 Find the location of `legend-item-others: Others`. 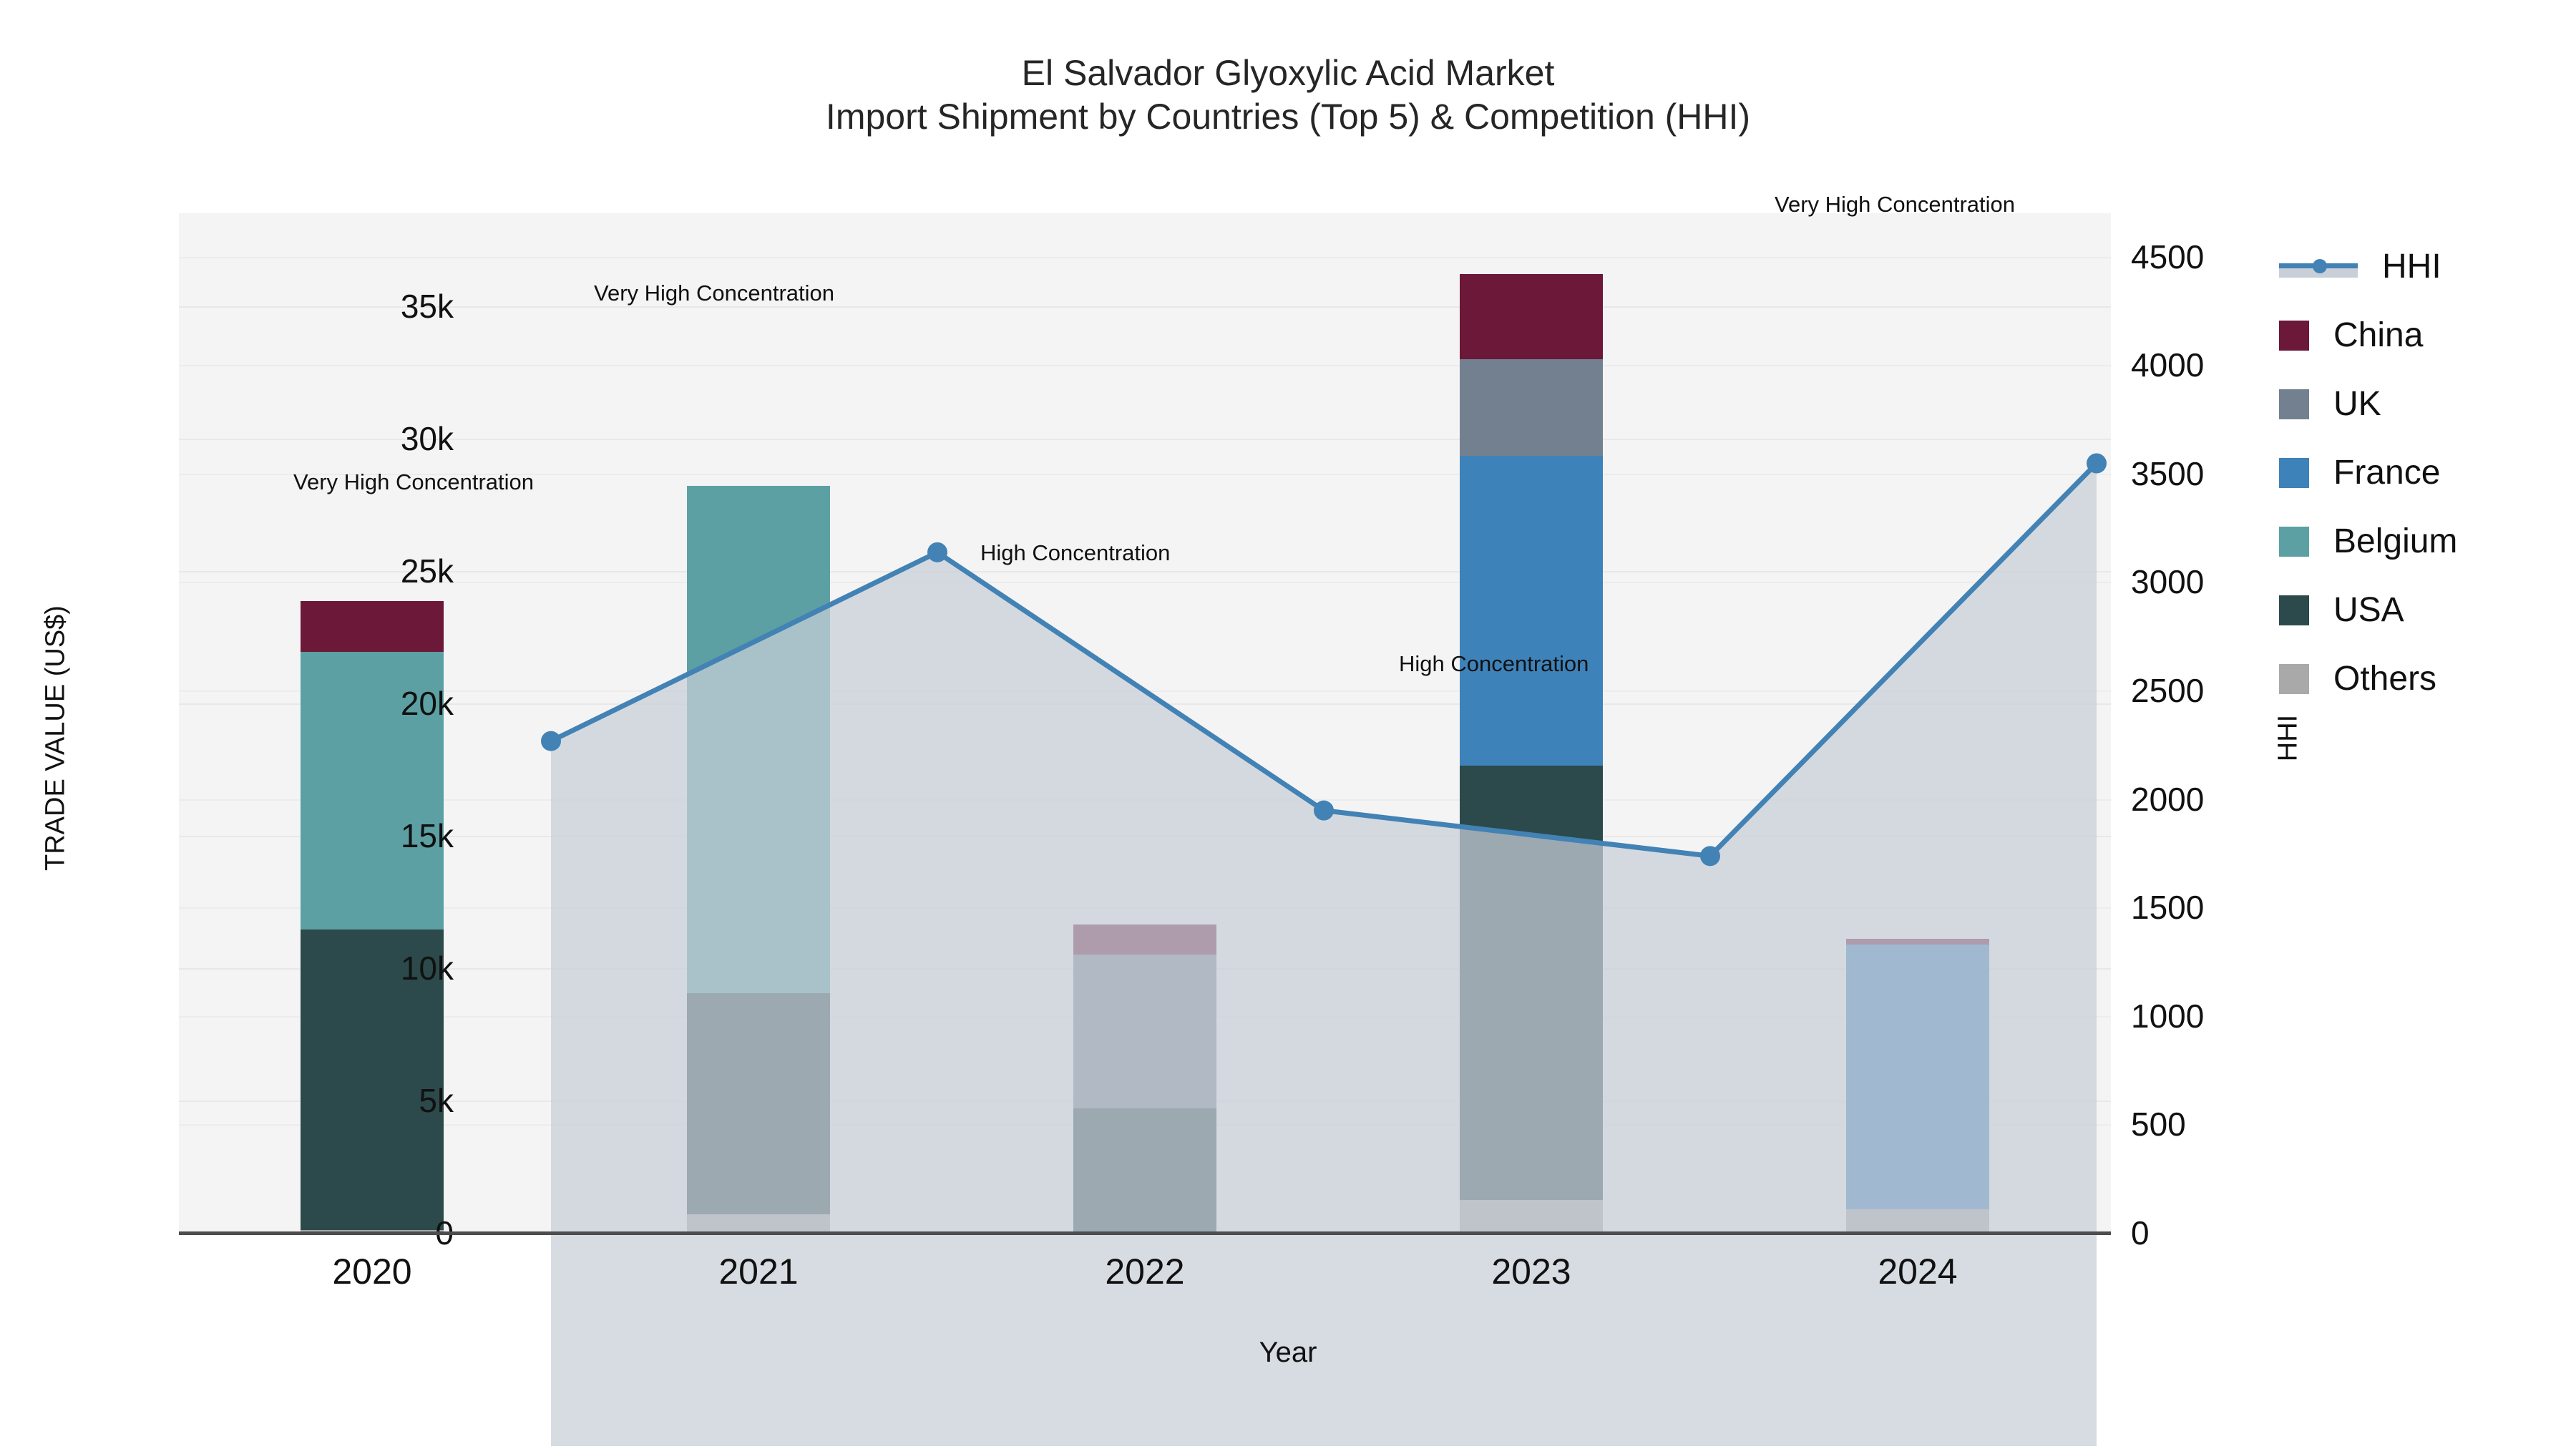

legend-item-others: Others is located at coordinates (2422, 679).